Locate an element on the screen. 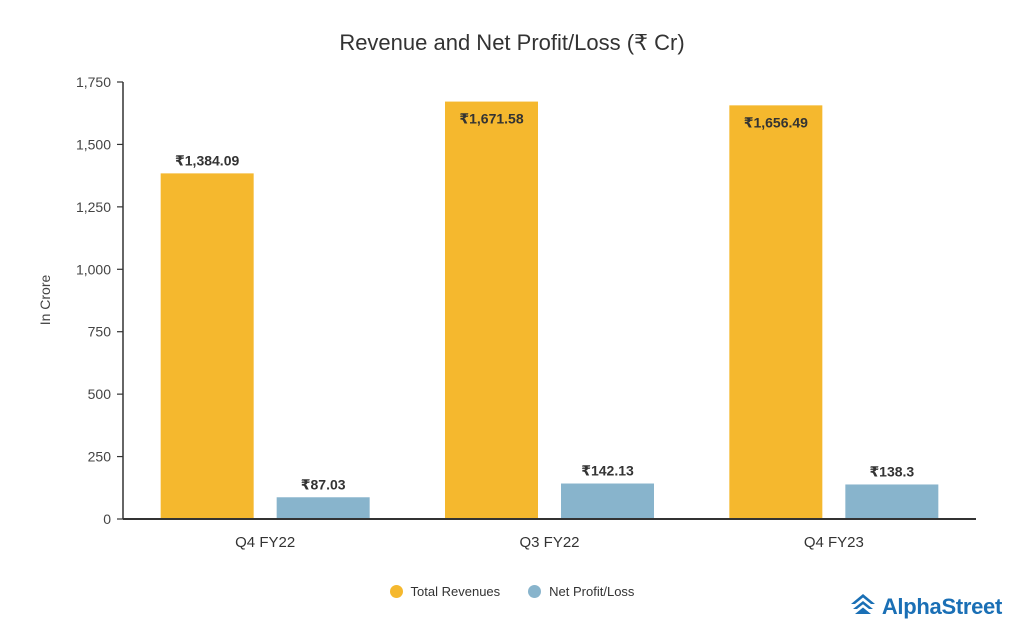 The image size is (1024, 640). x-tick-label: Q4 FY22 is located at coordinates (265, 542).